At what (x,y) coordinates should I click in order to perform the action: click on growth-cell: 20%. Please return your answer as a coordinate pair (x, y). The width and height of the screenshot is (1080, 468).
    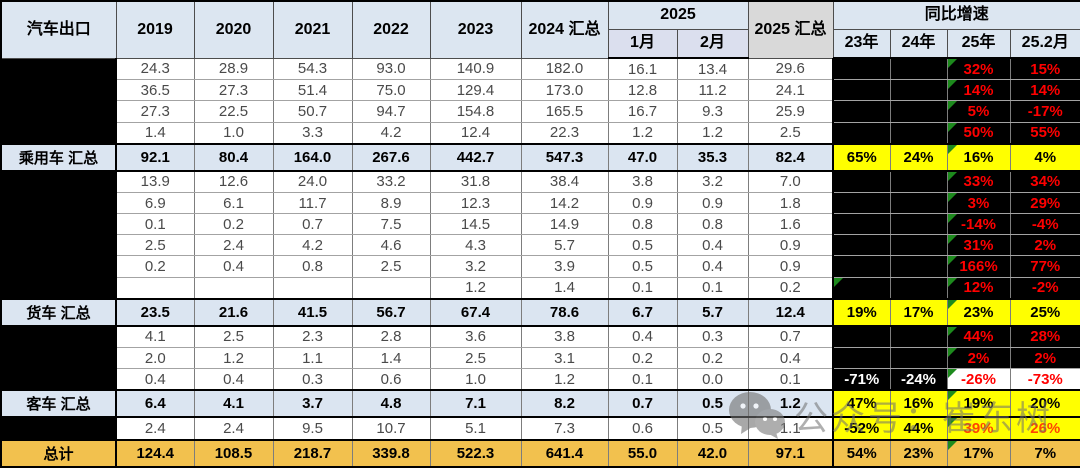
    Looking at the image, I should click on (1045, 404).